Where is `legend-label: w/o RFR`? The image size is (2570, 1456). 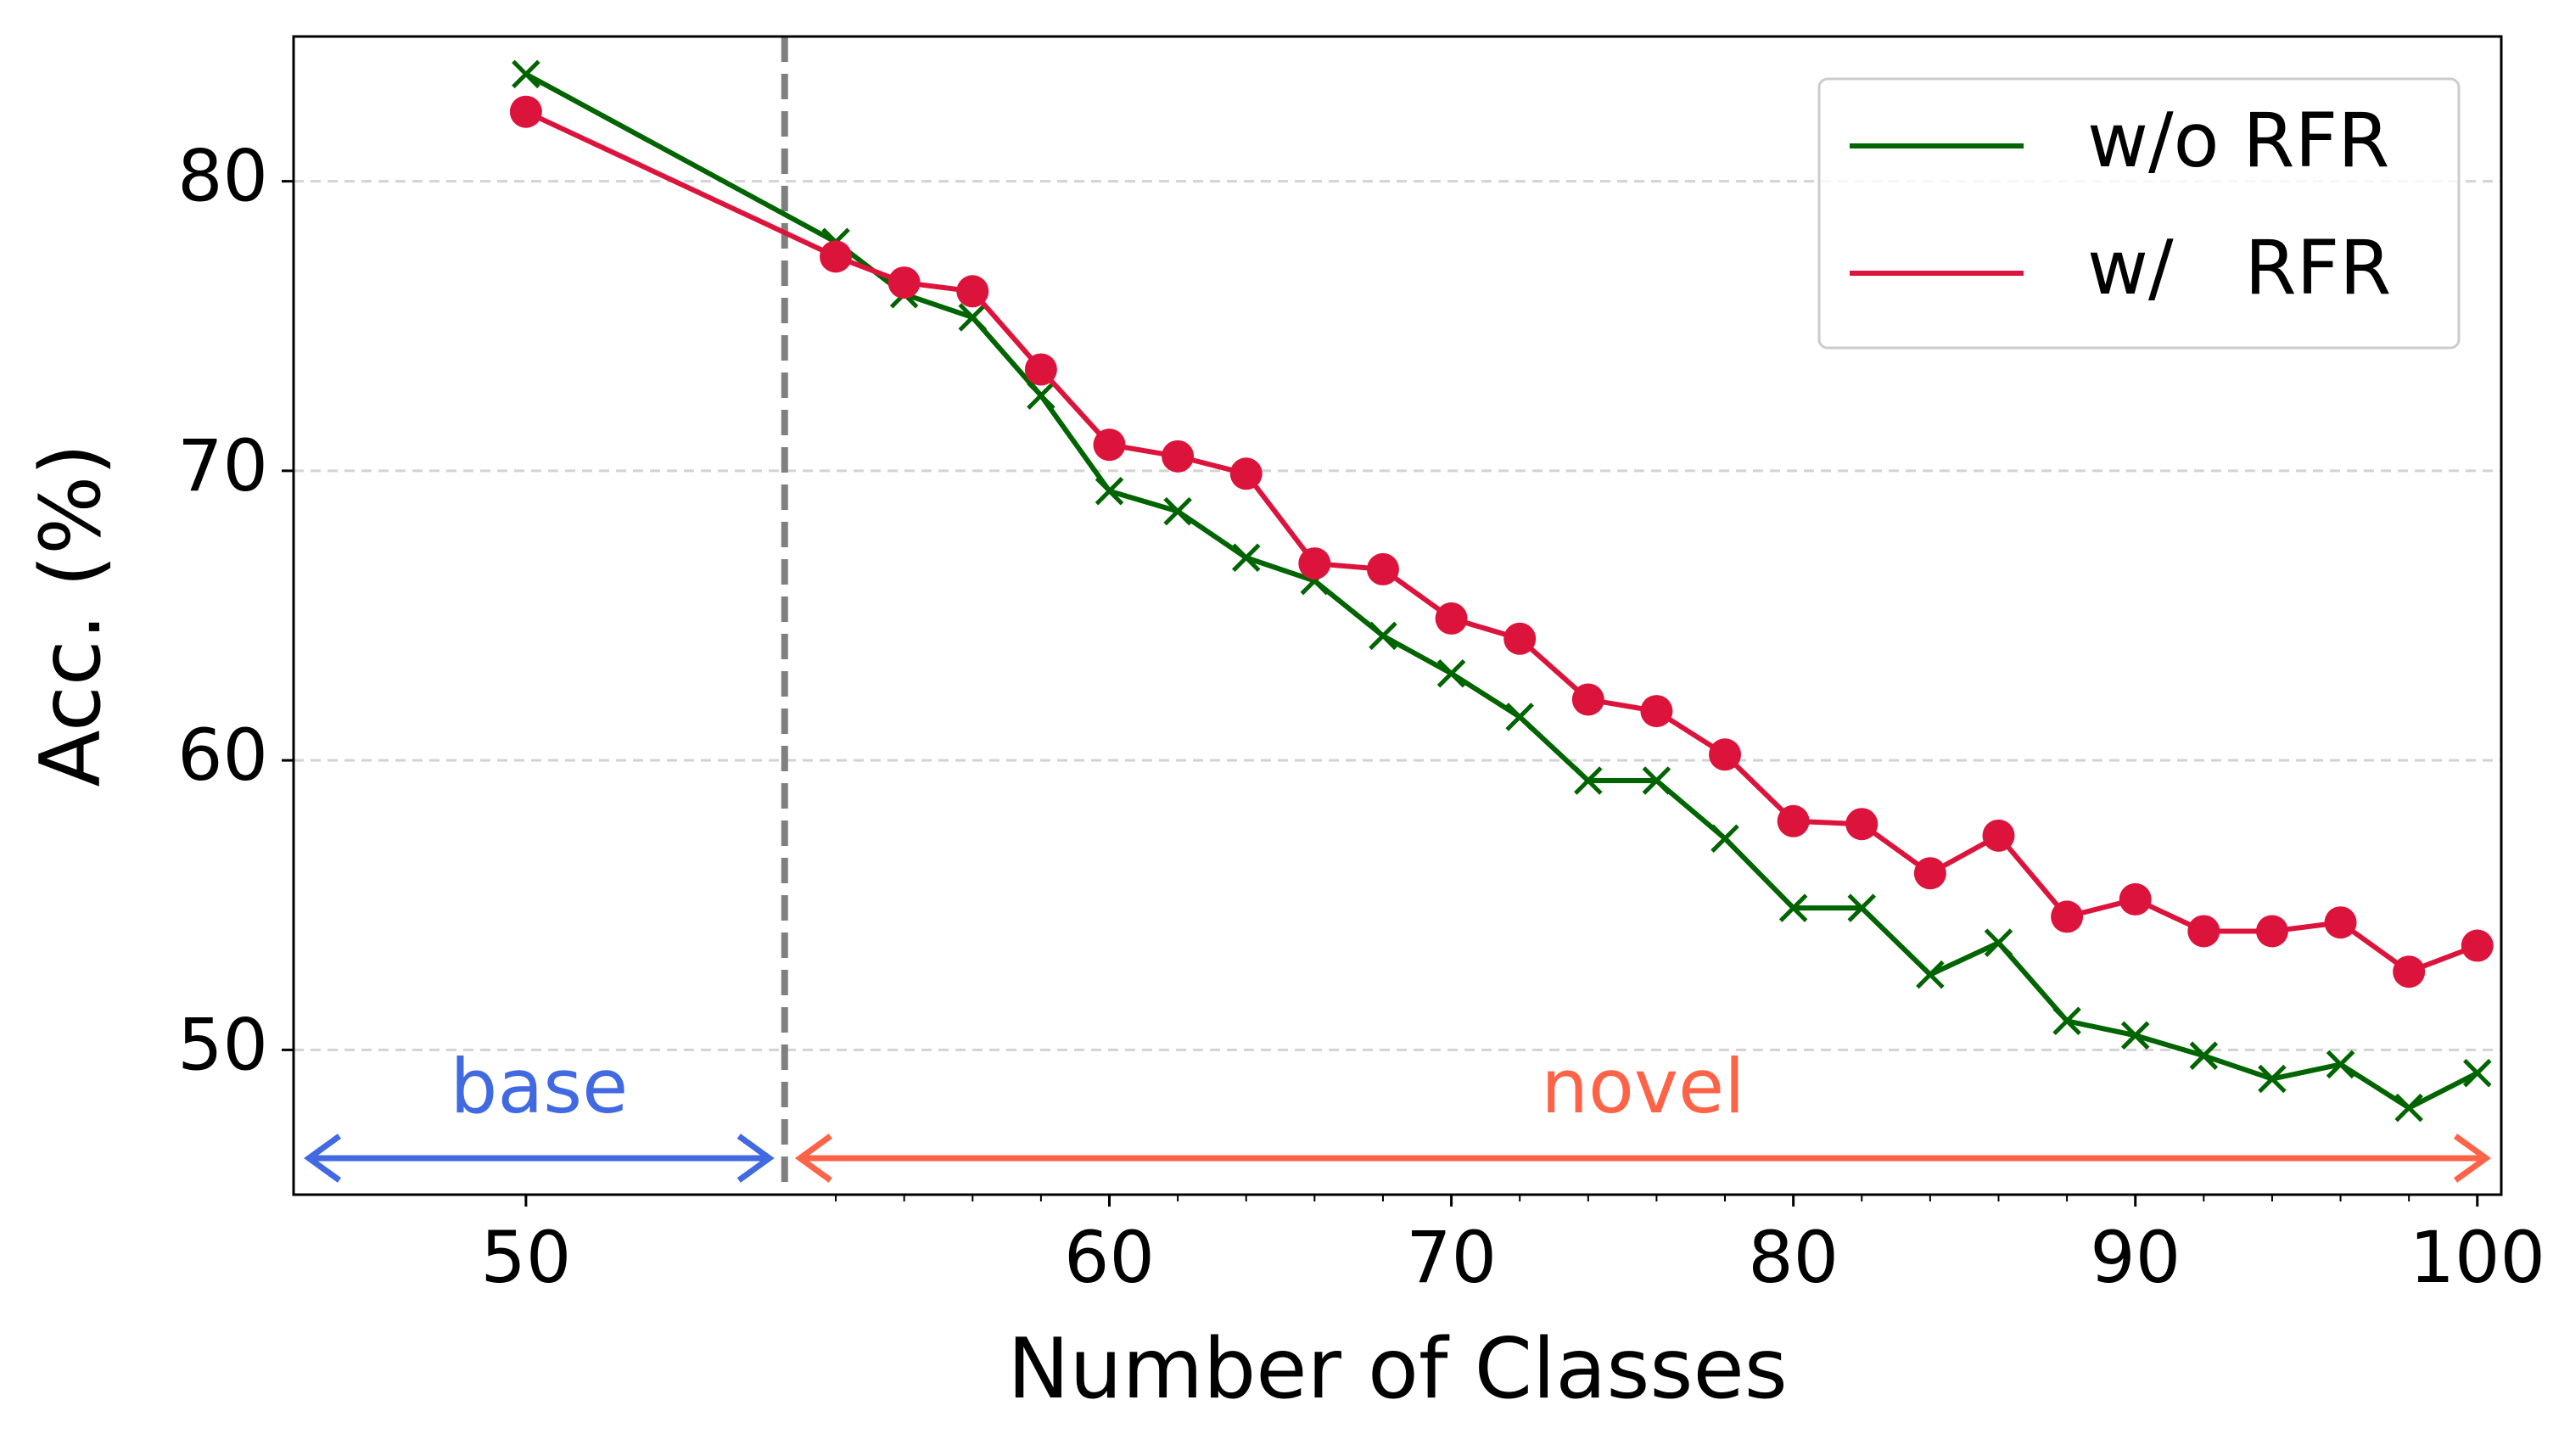
legend-label: w/o RFR is located at coordinates (2238, 140).